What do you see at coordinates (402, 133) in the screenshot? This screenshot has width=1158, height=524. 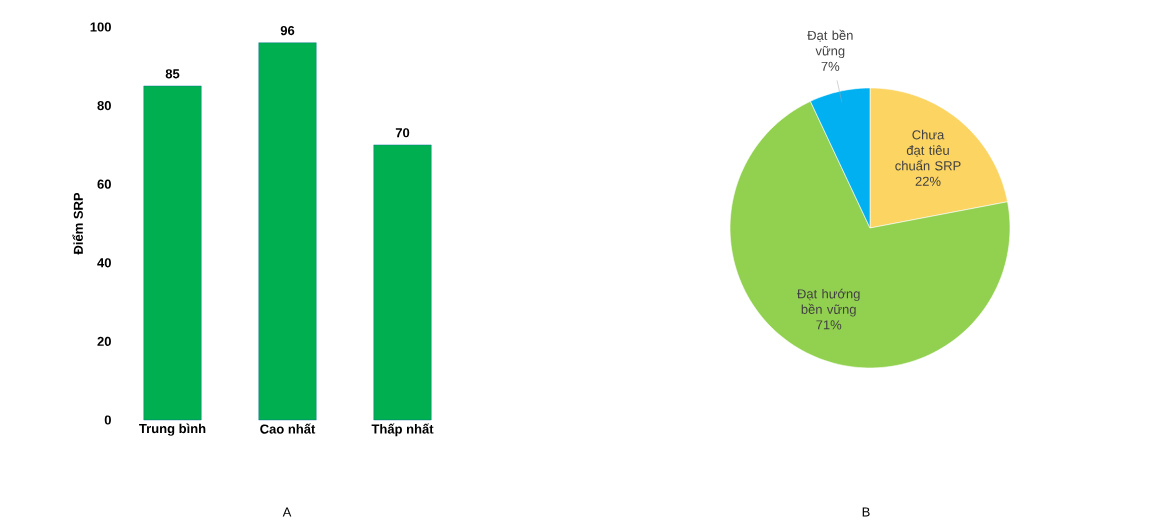 I see `data-label: 70` at bounding box center [402, 133].